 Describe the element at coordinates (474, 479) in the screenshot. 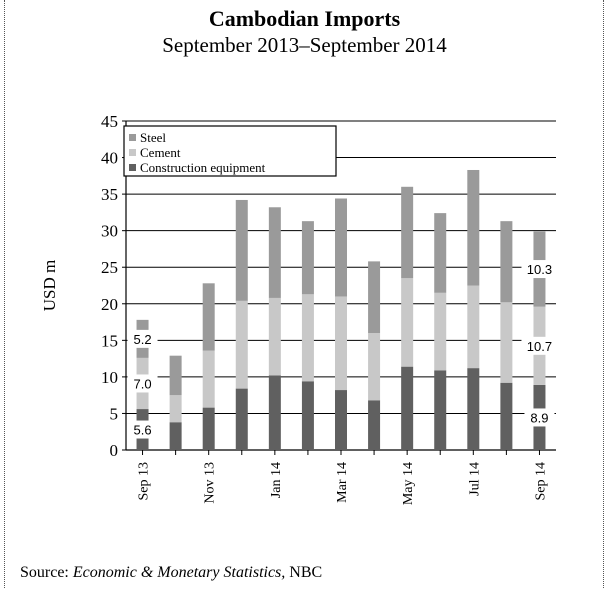

I see `x-tick-label: Jul 14` at that location.